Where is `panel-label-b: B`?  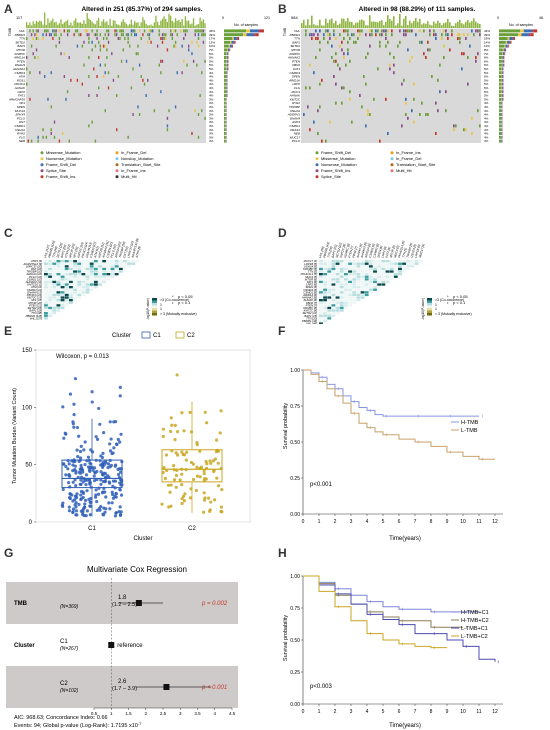 panel-label-b: B is located at coordinates (282, 9).